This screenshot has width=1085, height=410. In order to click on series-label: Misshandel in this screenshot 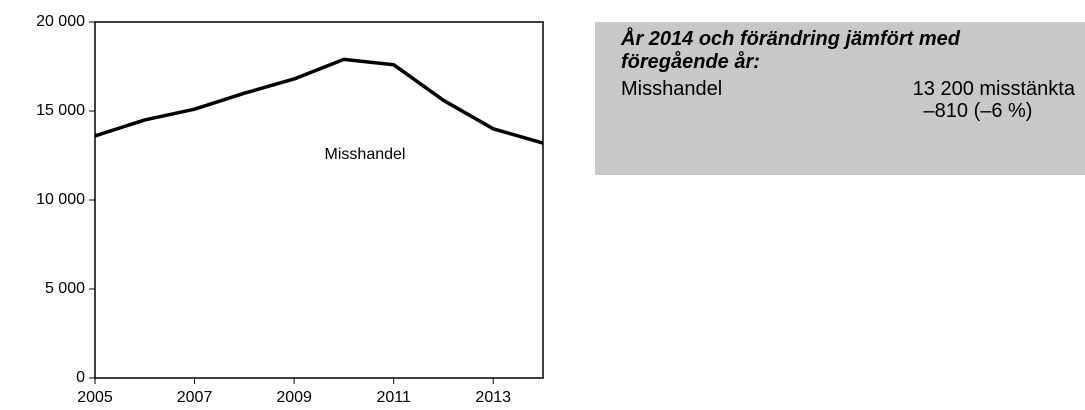, I will do `click(365, 154)`.